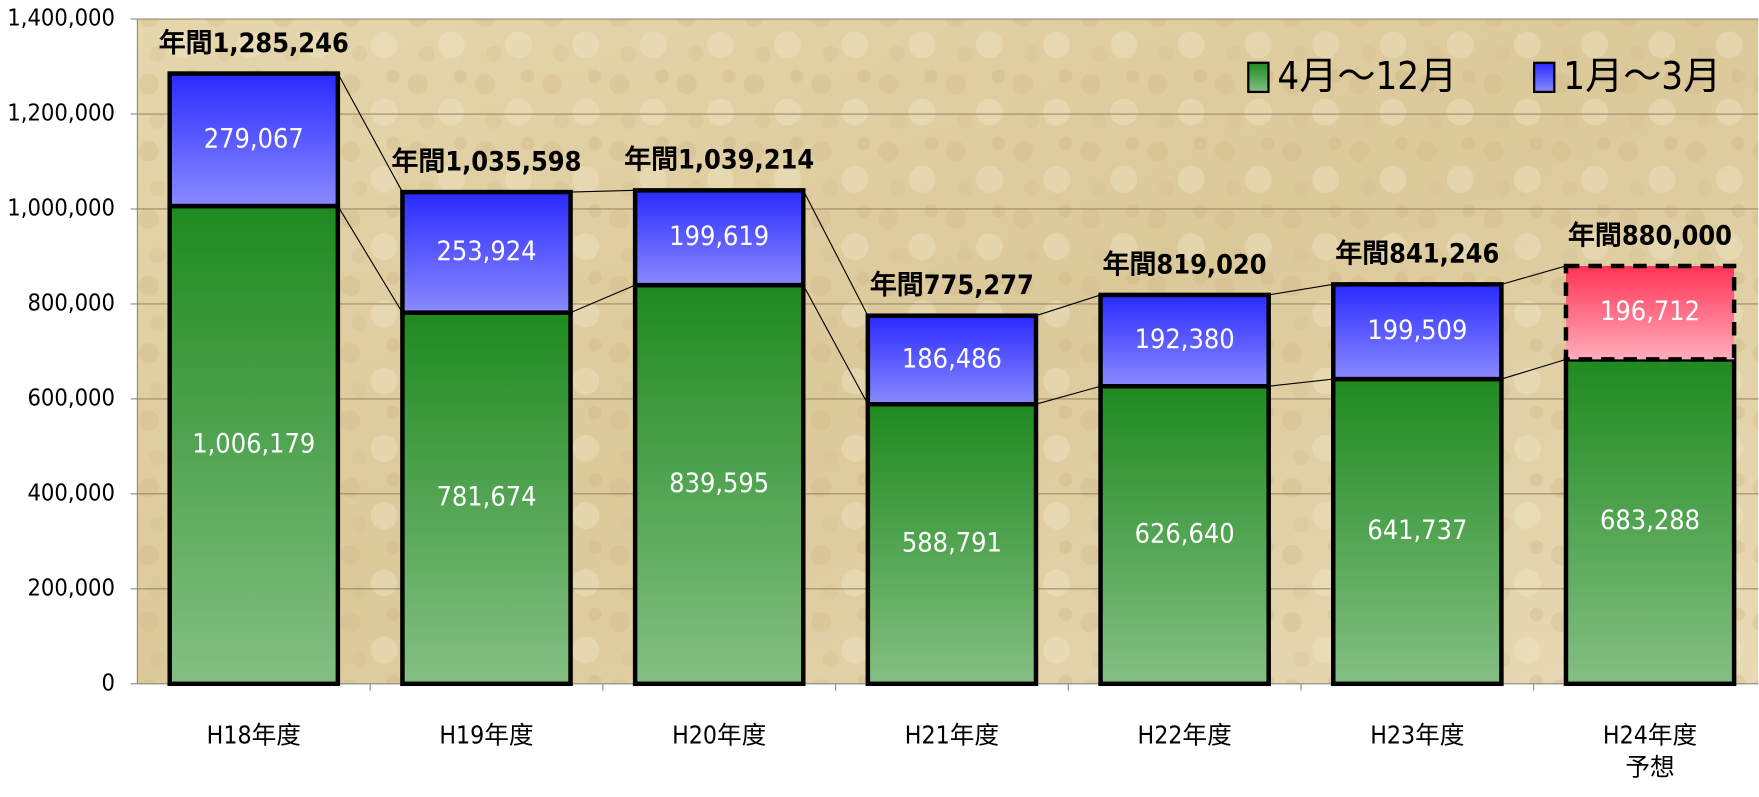 The image size is (1759, 797). Describe the element at coordinates (952, 734) in the screenshot. I see `x-tick-label: H21年度` at that location.